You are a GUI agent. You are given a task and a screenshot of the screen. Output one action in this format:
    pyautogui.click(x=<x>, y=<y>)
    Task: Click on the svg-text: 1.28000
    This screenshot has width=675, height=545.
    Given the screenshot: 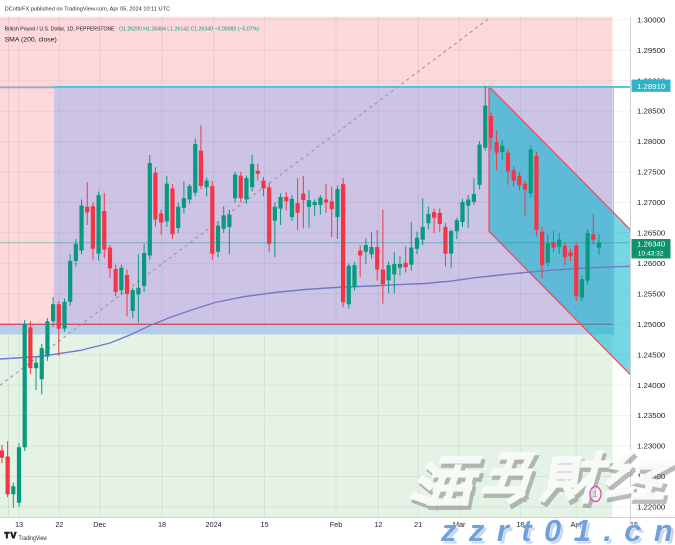 What is the action you would take?
    pyautogui.click(x=651, y=141)
    